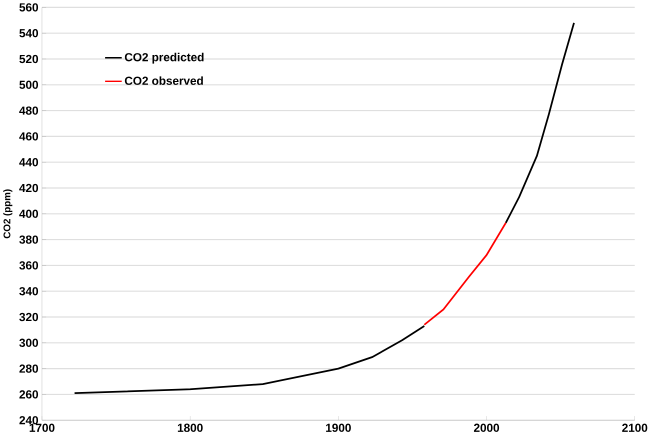 This screenshot has width=651, height=435. What do you see at coordinates (28, 33) in the screenshot?
I see `y-tick-label: 540` at bounding box center [28, 33].